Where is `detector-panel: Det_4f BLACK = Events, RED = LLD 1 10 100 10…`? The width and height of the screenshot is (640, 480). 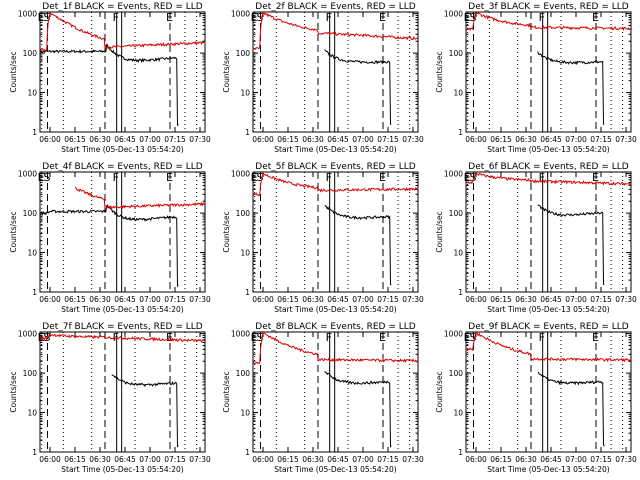
detector-panel: Det_4f BLACK = Events, RED = LLD 1 10 100 10… is located at coordinates (110, 238).